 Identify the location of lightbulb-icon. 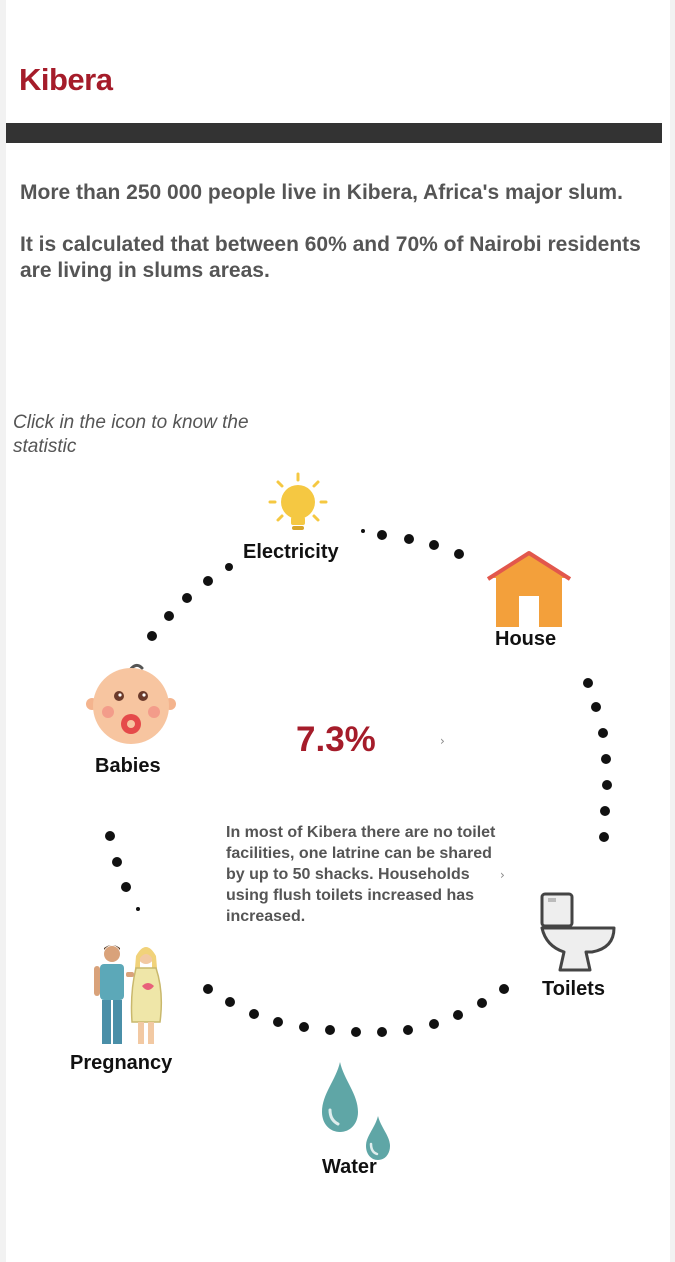
(298, 501).